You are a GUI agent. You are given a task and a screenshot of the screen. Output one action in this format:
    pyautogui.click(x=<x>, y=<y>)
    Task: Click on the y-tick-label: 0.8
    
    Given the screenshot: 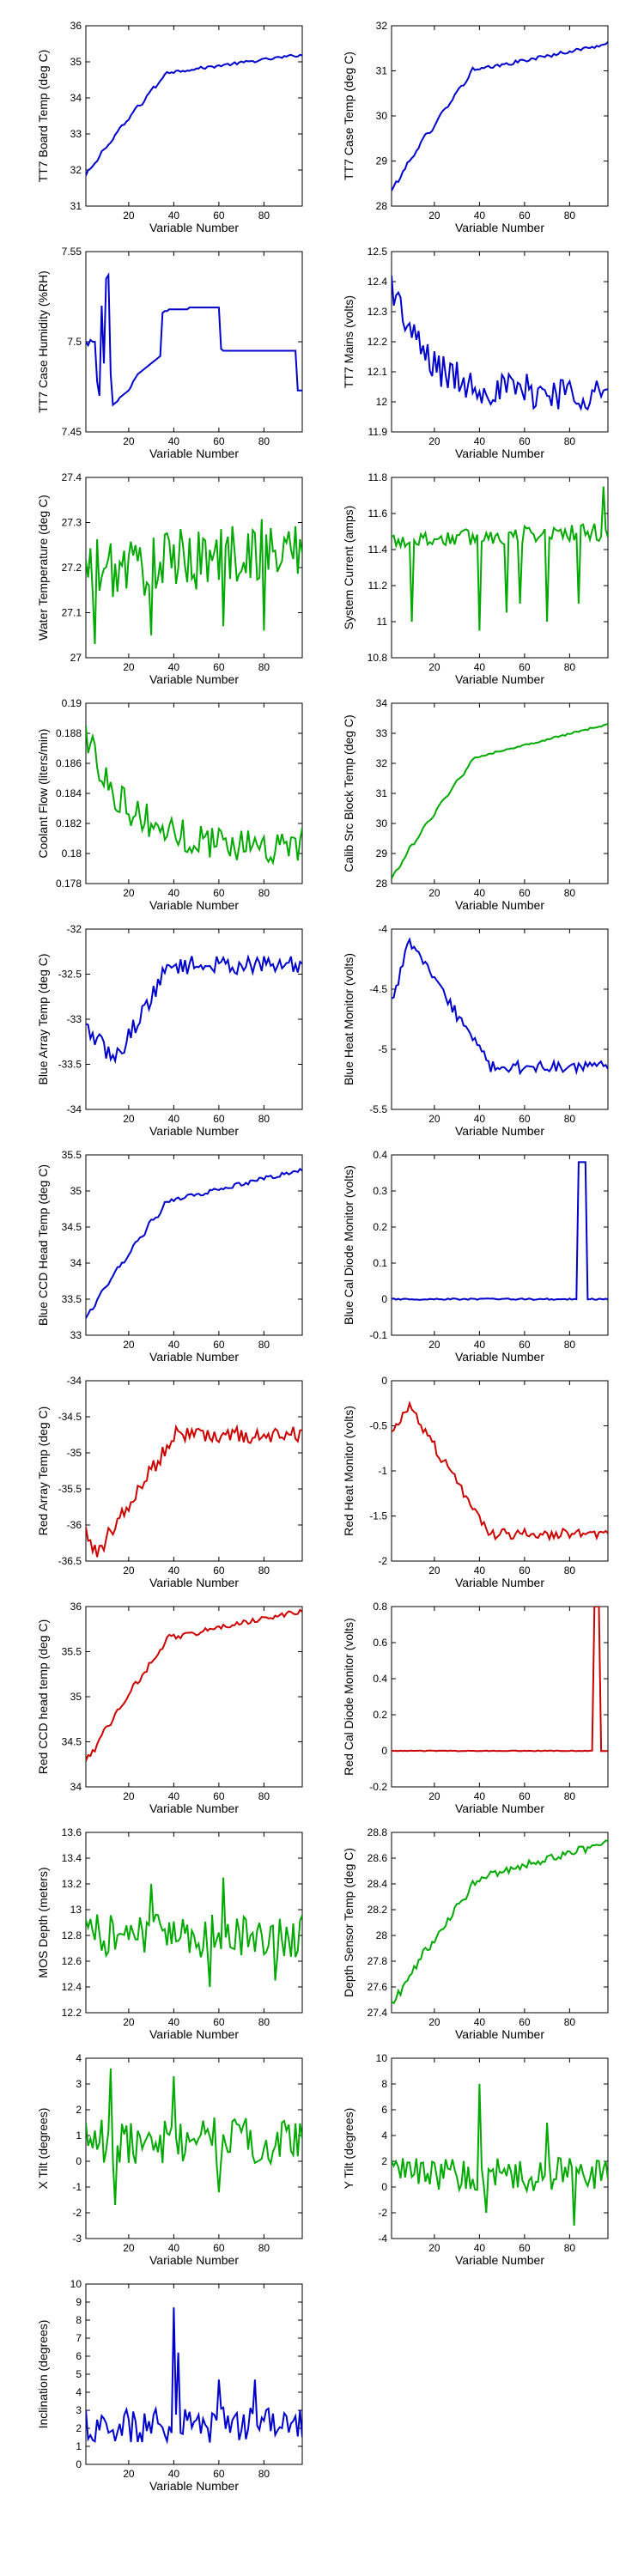 What is the action you would take?
    pyautogui.click(x=380, y=1607)
    